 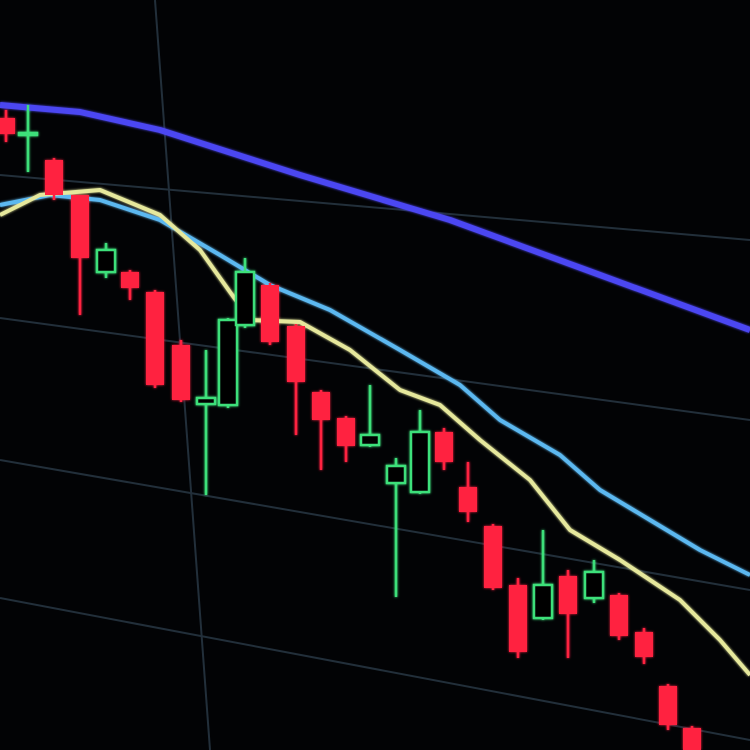 I want to click on grid-line, so click(x=375, y=207).